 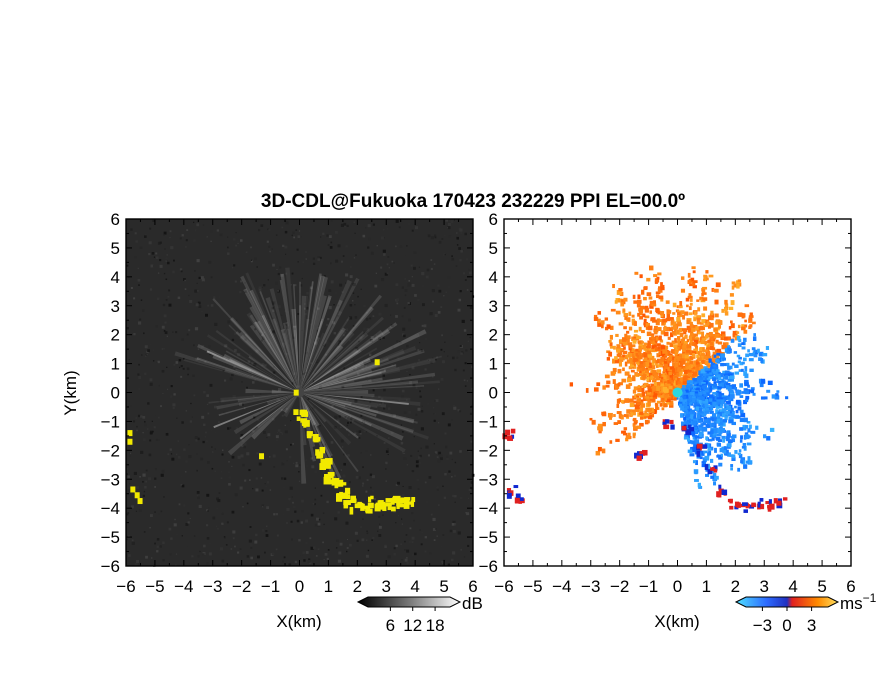 What do you see at coordinates (493, 306) in the screenshot?
I see `velocity-ytick-label: 3` at bounding box center [493, 306].